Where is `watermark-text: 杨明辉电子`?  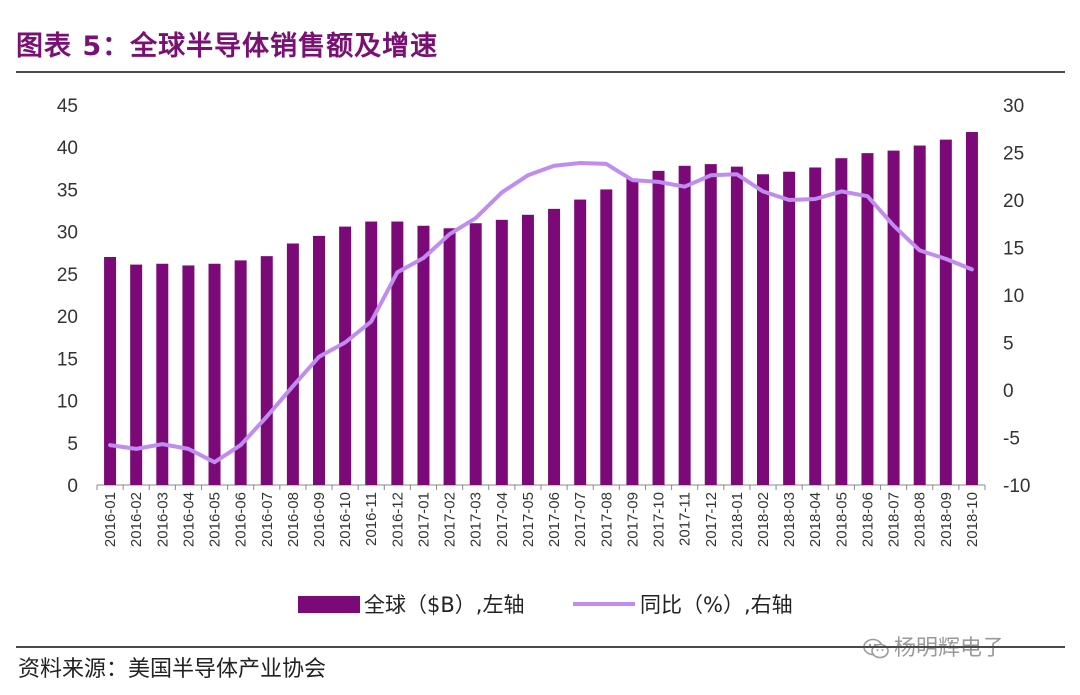
watermark-text: 杨明辉电子 is located at coordinates (949, 648).